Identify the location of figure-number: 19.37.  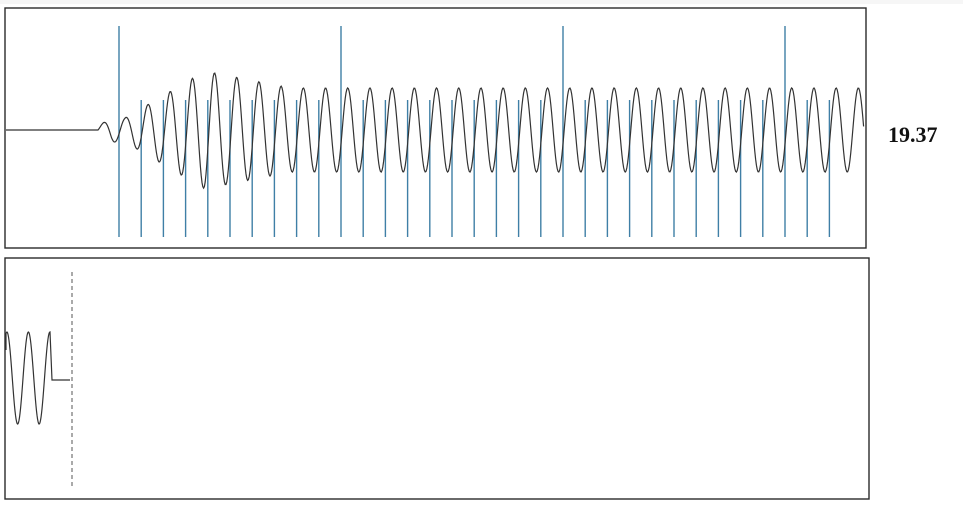
(913, 134).